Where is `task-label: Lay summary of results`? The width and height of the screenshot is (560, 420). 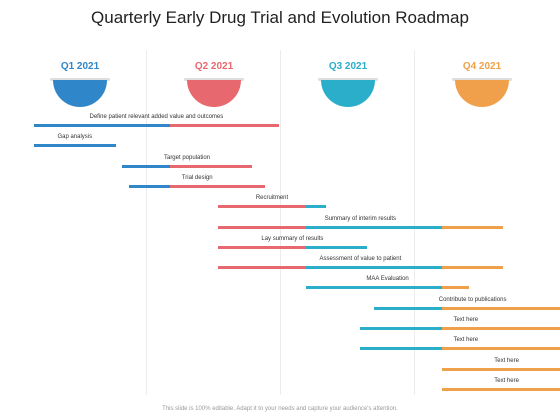
task-label: Lay summary of results is located at coordinates (292, 238).